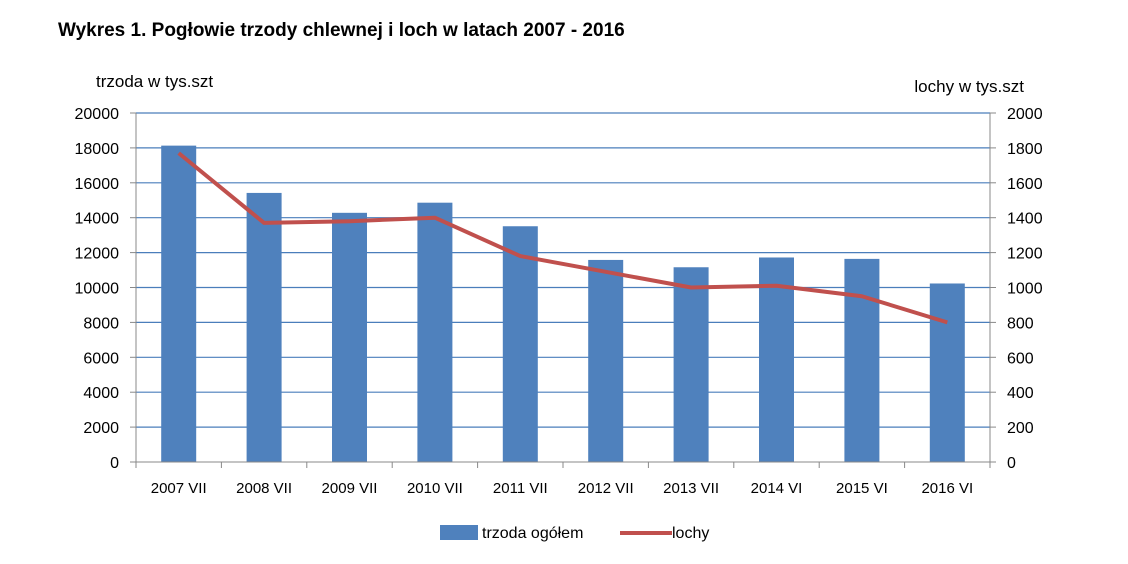 The image size is (1128, 564). What do you see at coordinates (947, 488) in the screenshot?
I see `x-tick-label: 2016 VI` at bounding box center [947, 488].